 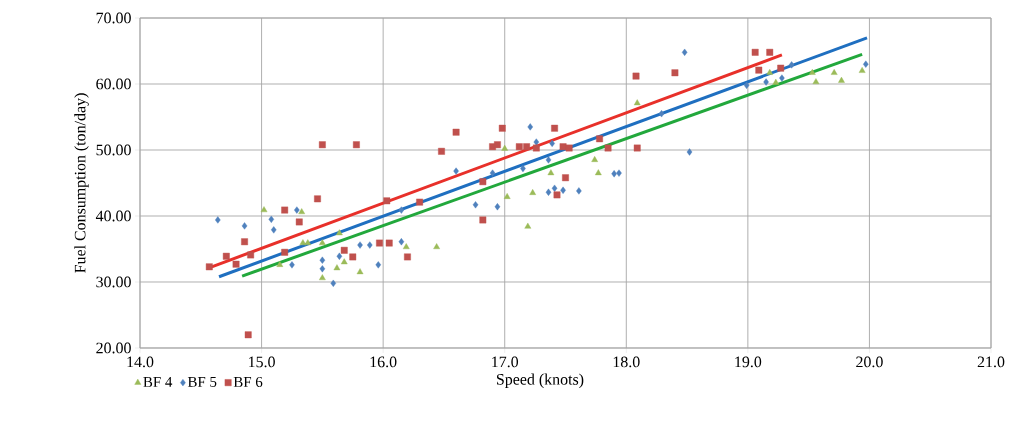 What do you see at coordinates (158, 381) in the screenshot?
I see `legend-label: BF 4` at bounding box center [158, 381].